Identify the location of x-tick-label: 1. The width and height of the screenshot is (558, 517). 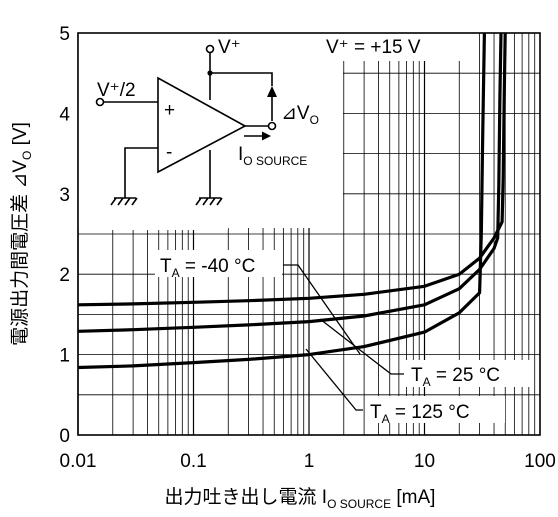
(309, 461).